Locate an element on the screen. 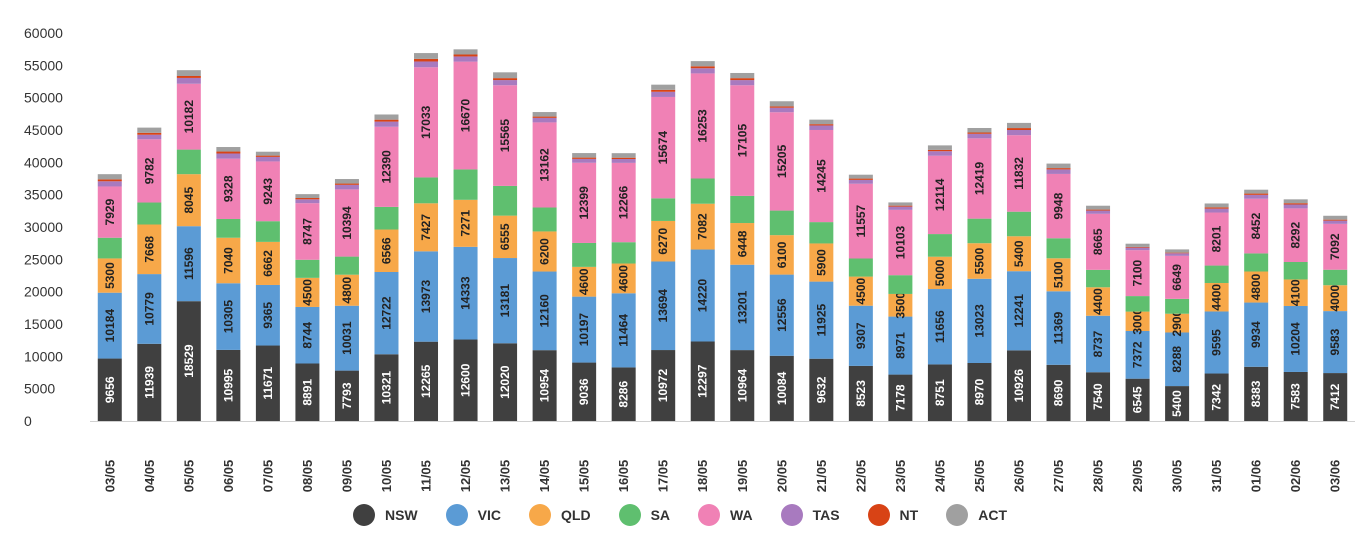 This screenshot has width=1360, height=543. x-tick-label: 10/05 is located at coordinates (386, 476).